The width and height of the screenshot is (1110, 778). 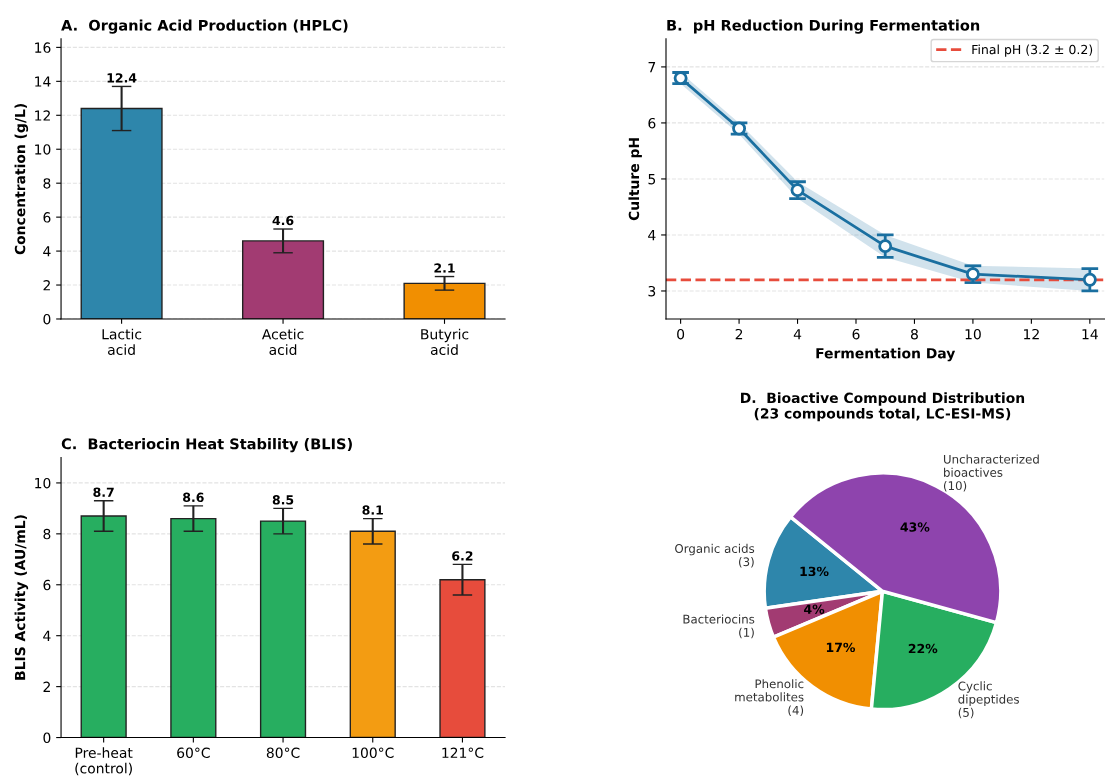 I want to click on x-tick-label: 8, so click(x=914, y=334).